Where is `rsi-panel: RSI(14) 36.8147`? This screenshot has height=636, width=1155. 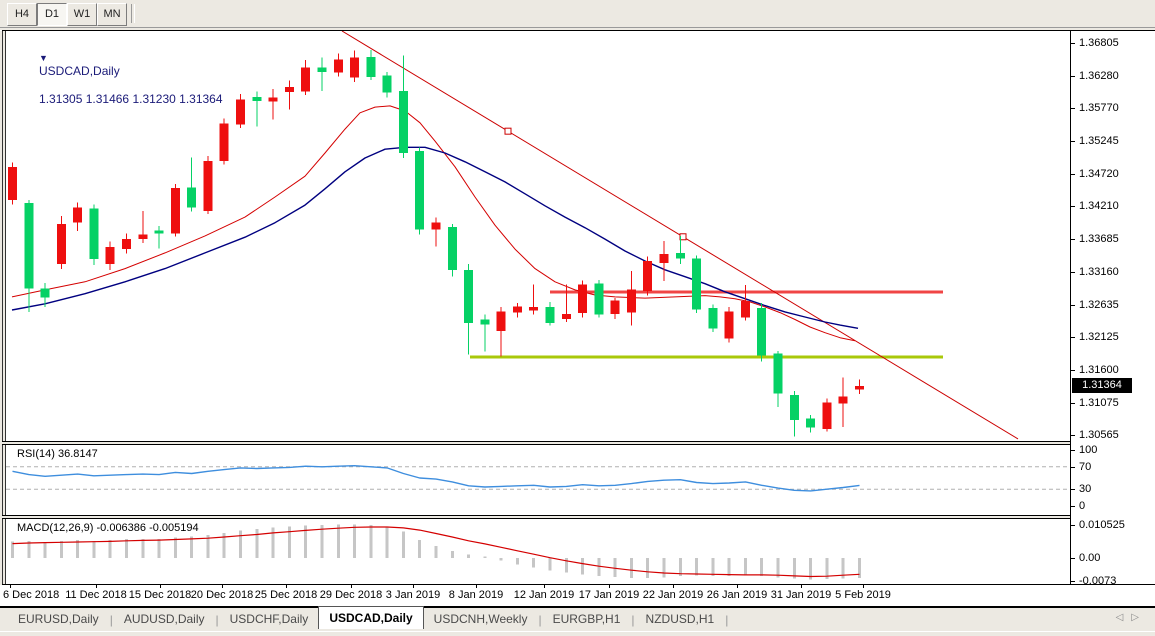
rsi-panel: RSI(14) 36.8147 is located at coordinates (538, 480).